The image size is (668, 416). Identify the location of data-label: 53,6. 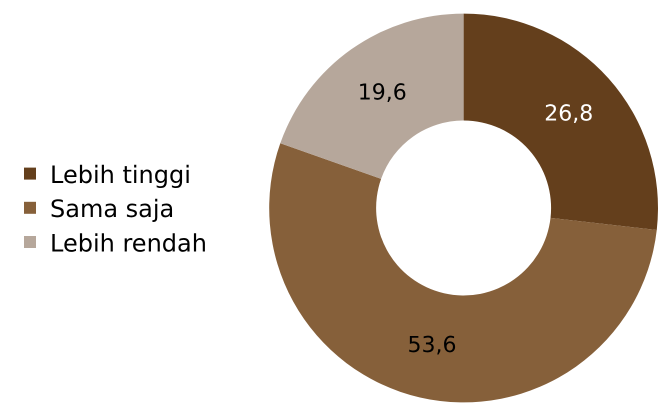
(432, 345).